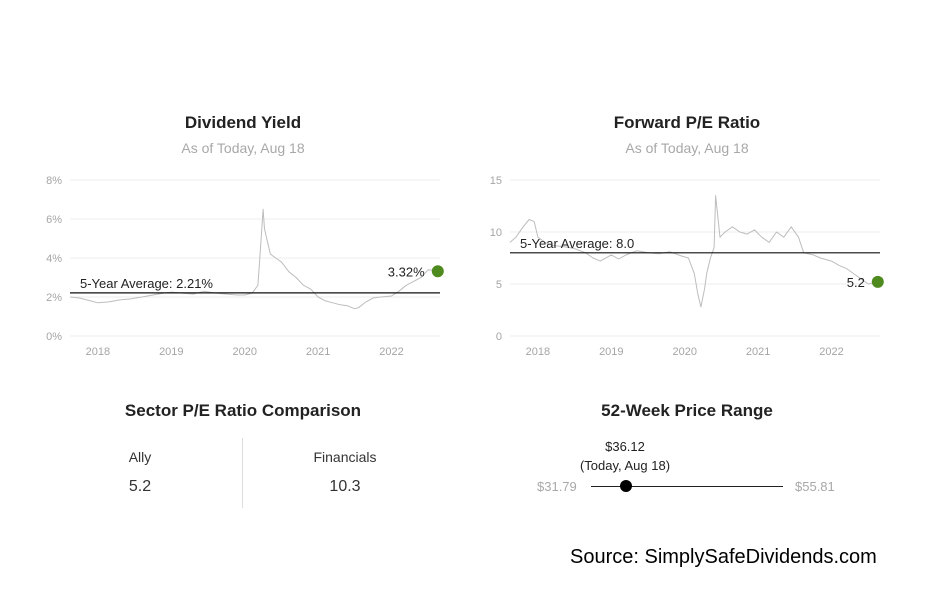 This screenshot has width=948, height=594. Describe the element at coordinates (687, 148) in the screenshot. I see `forward-pe-subtitle: As of Today, Aug 18` at that location.